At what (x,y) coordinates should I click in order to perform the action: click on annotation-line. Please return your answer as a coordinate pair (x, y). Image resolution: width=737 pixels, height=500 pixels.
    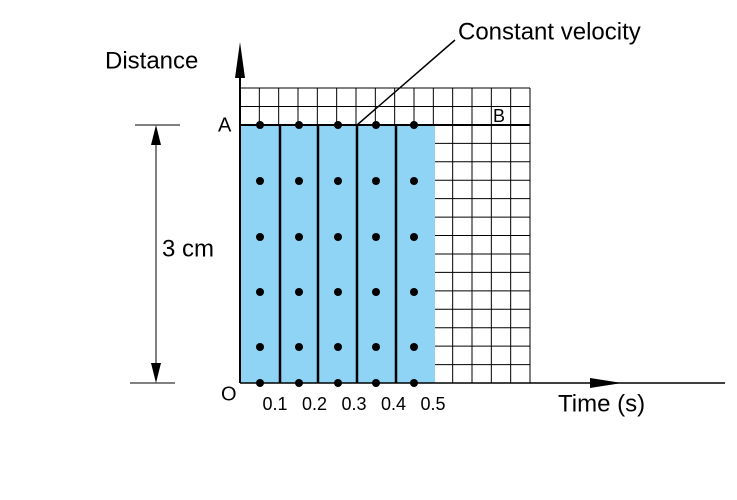
    Looking at the image, I should click on (406, 82).